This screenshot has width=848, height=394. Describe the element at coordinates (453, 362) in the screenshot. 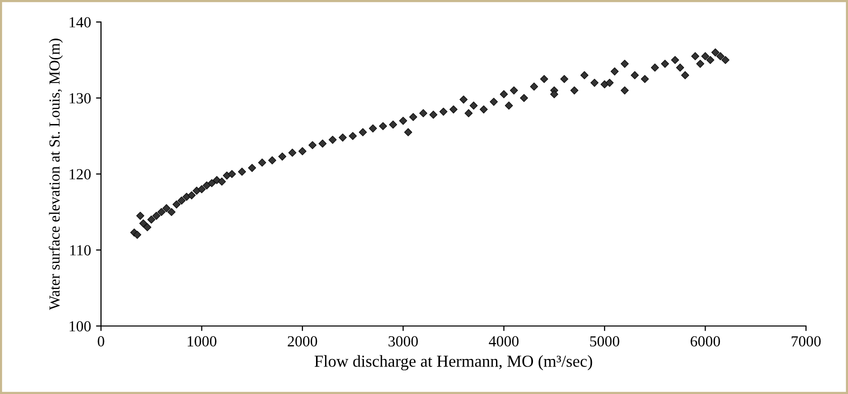

I see `x-axis-title: Flow discharge at Hermann, MO (m³/sec)` at that location.